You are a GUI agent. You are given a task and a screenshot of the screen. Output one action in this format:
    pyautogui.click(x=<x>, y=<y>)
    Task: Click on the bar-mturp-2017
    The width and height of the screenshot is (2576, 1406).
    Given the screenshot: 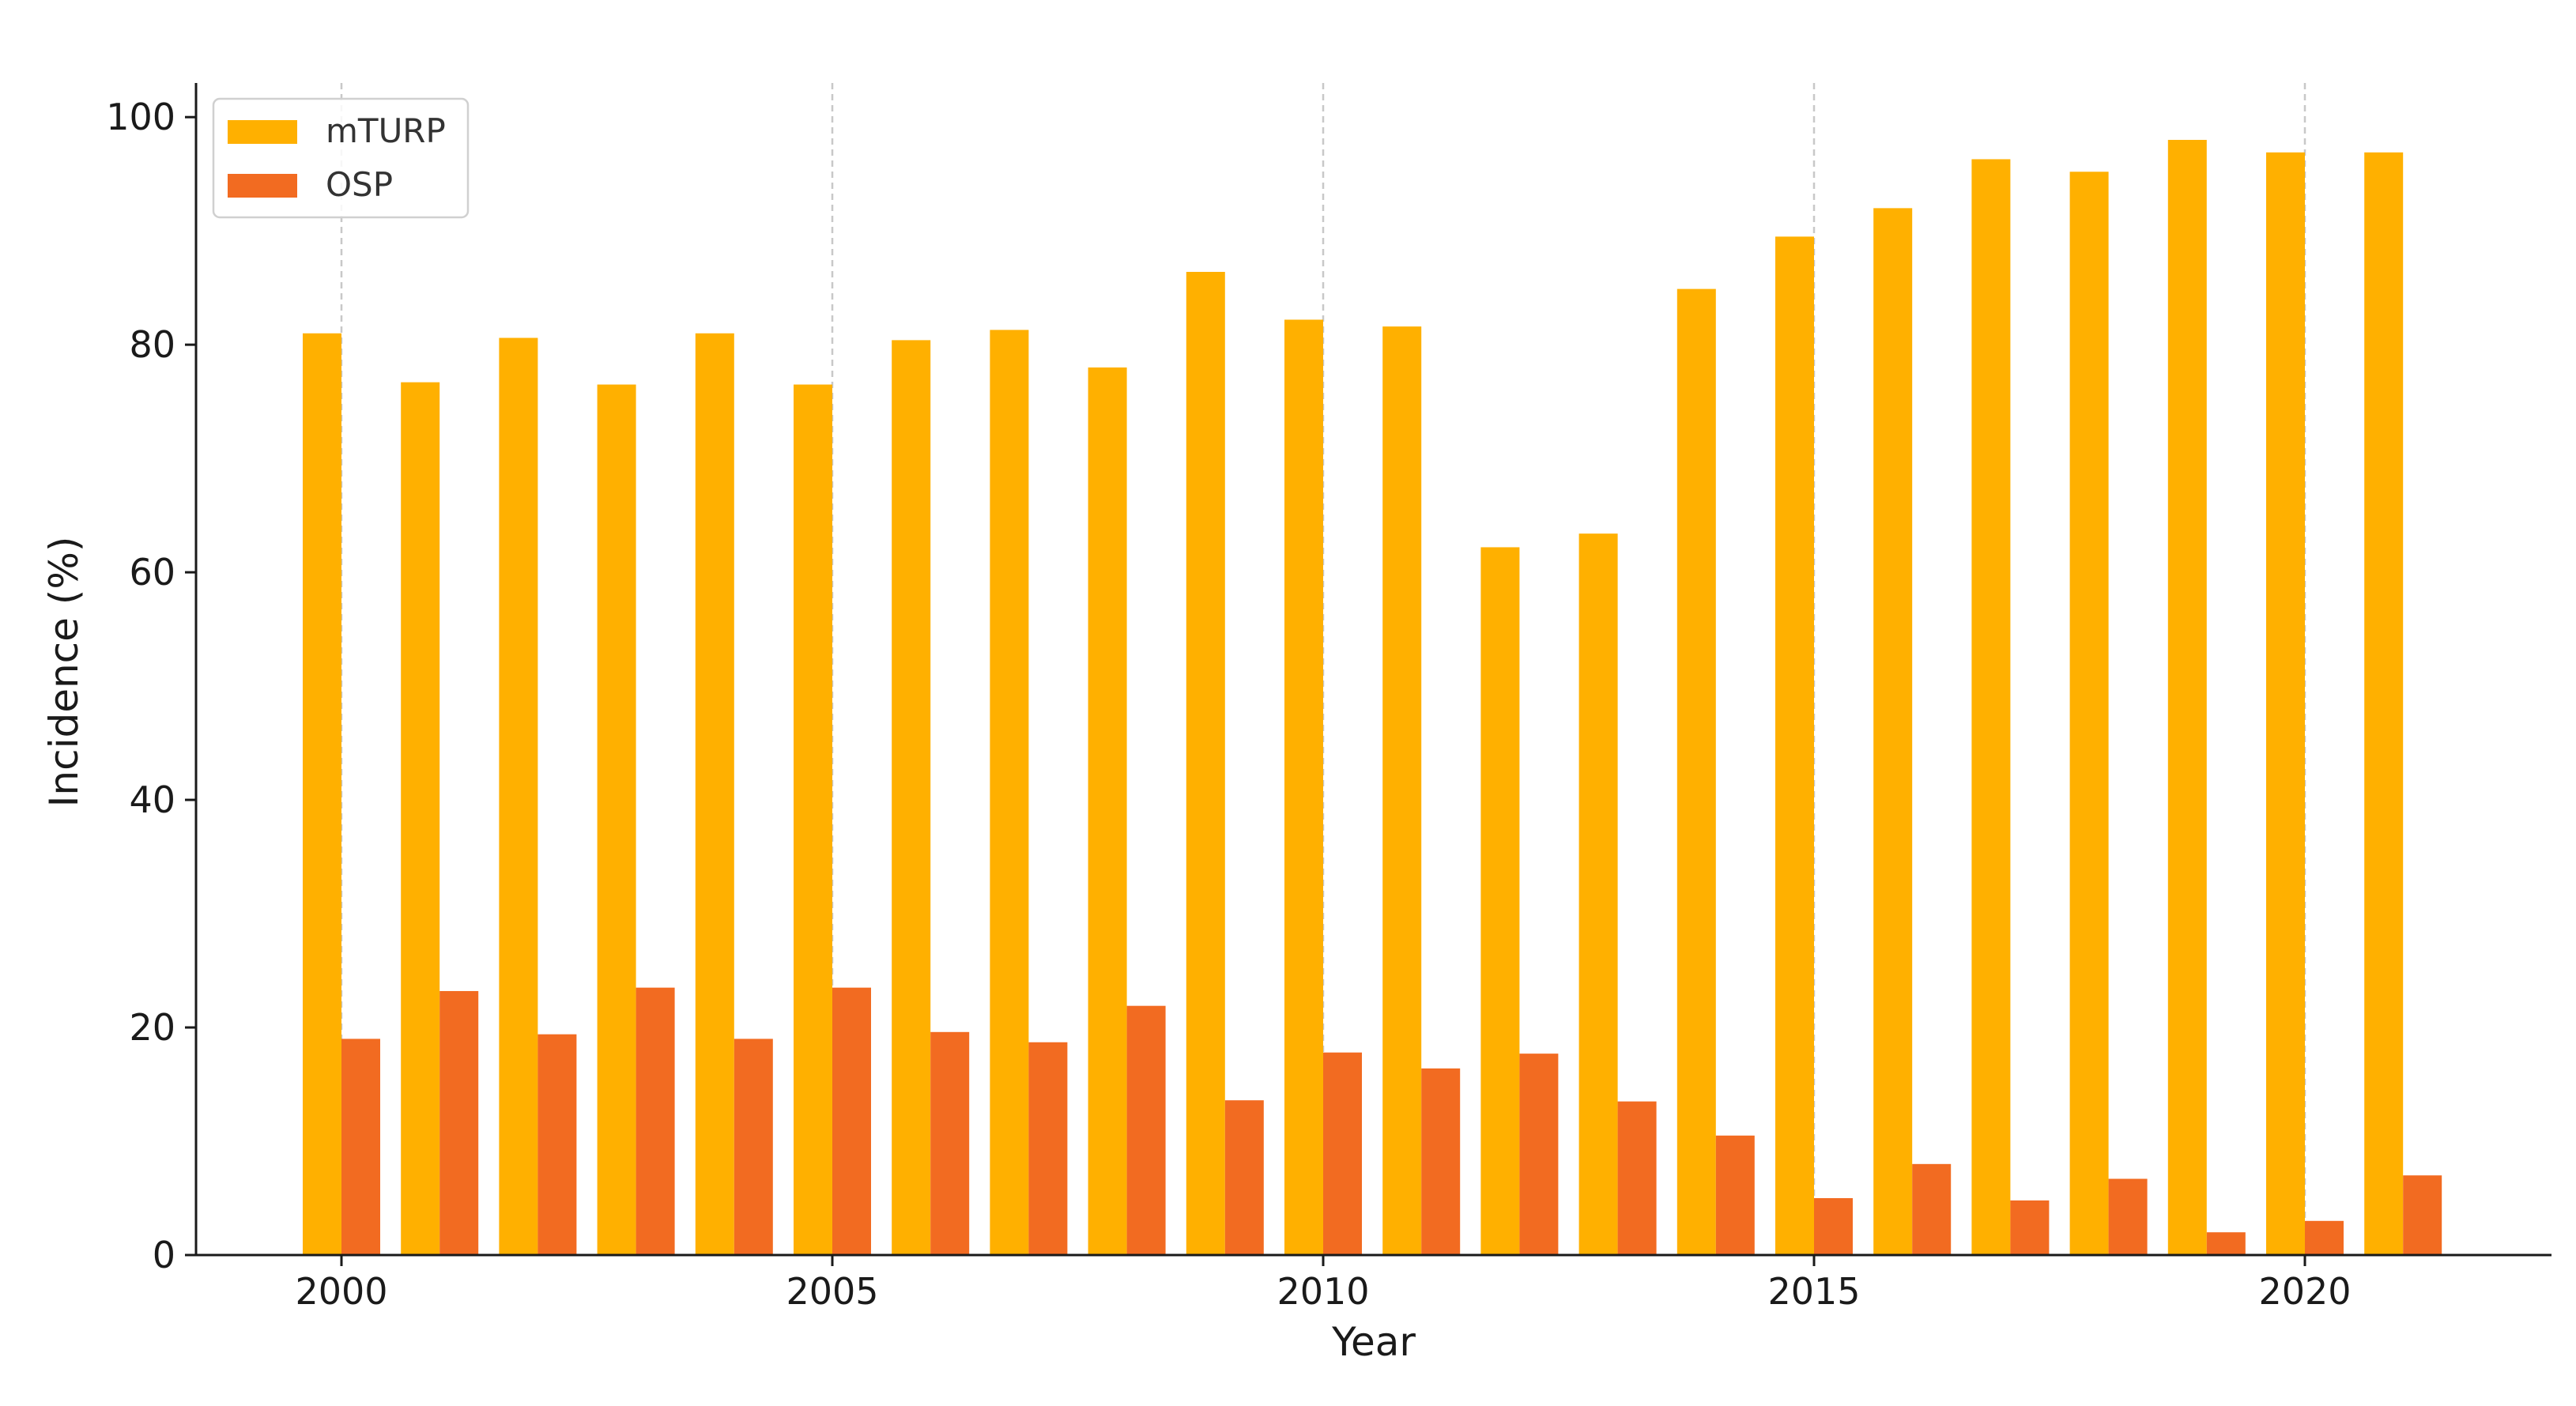 What is the action you would take?
    pyautogui.click(x=1991, y=707)
    